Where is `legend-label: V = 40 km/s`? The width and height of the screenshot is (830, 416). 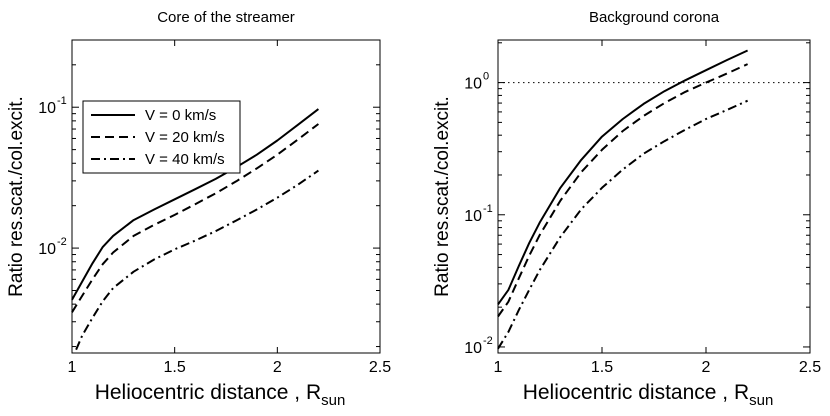 legend-label: V = 40 km/s is located at coordinates (185, 159).